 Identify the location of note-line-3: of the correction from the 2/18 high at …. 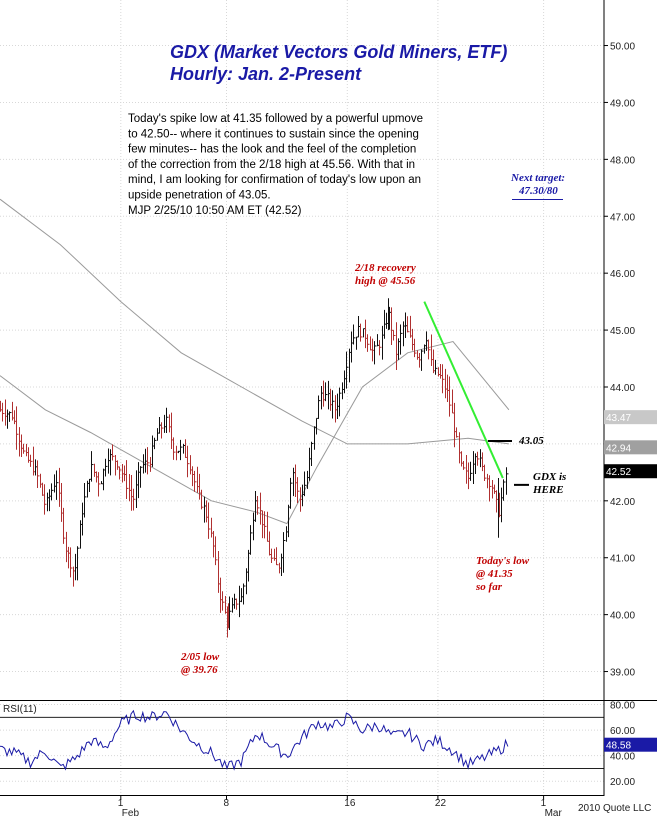
(271, 165).